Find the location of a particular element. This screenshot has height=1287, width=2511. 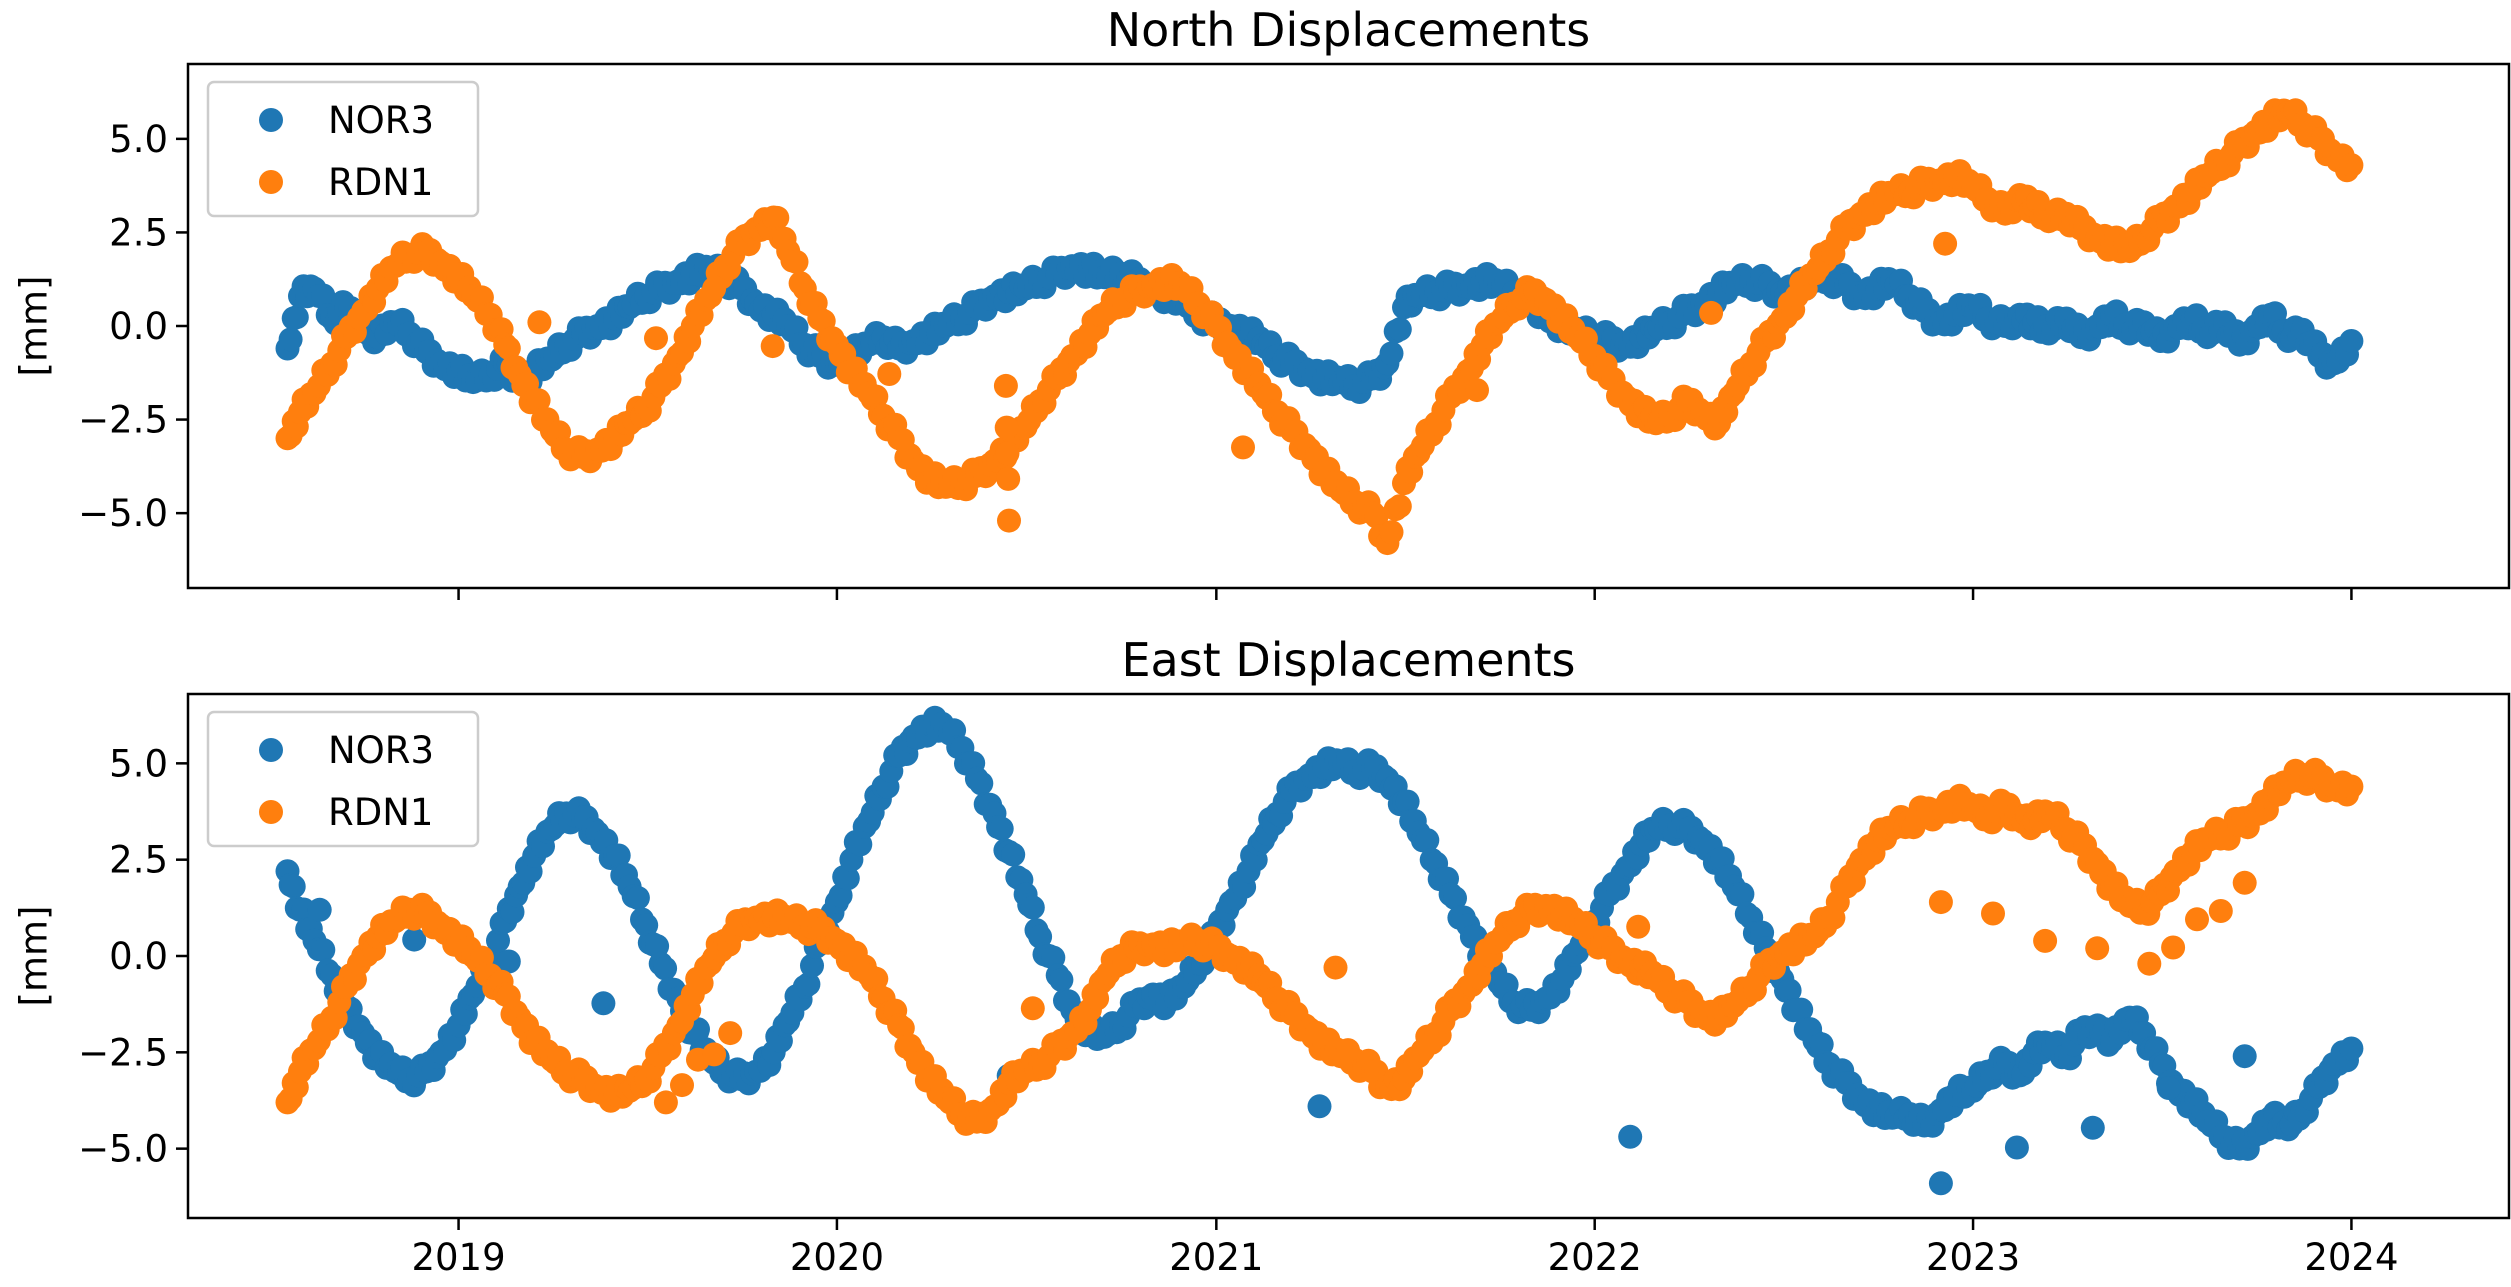

north-legend-nor3-label: NOR3 is located at coordinates (381, 120).